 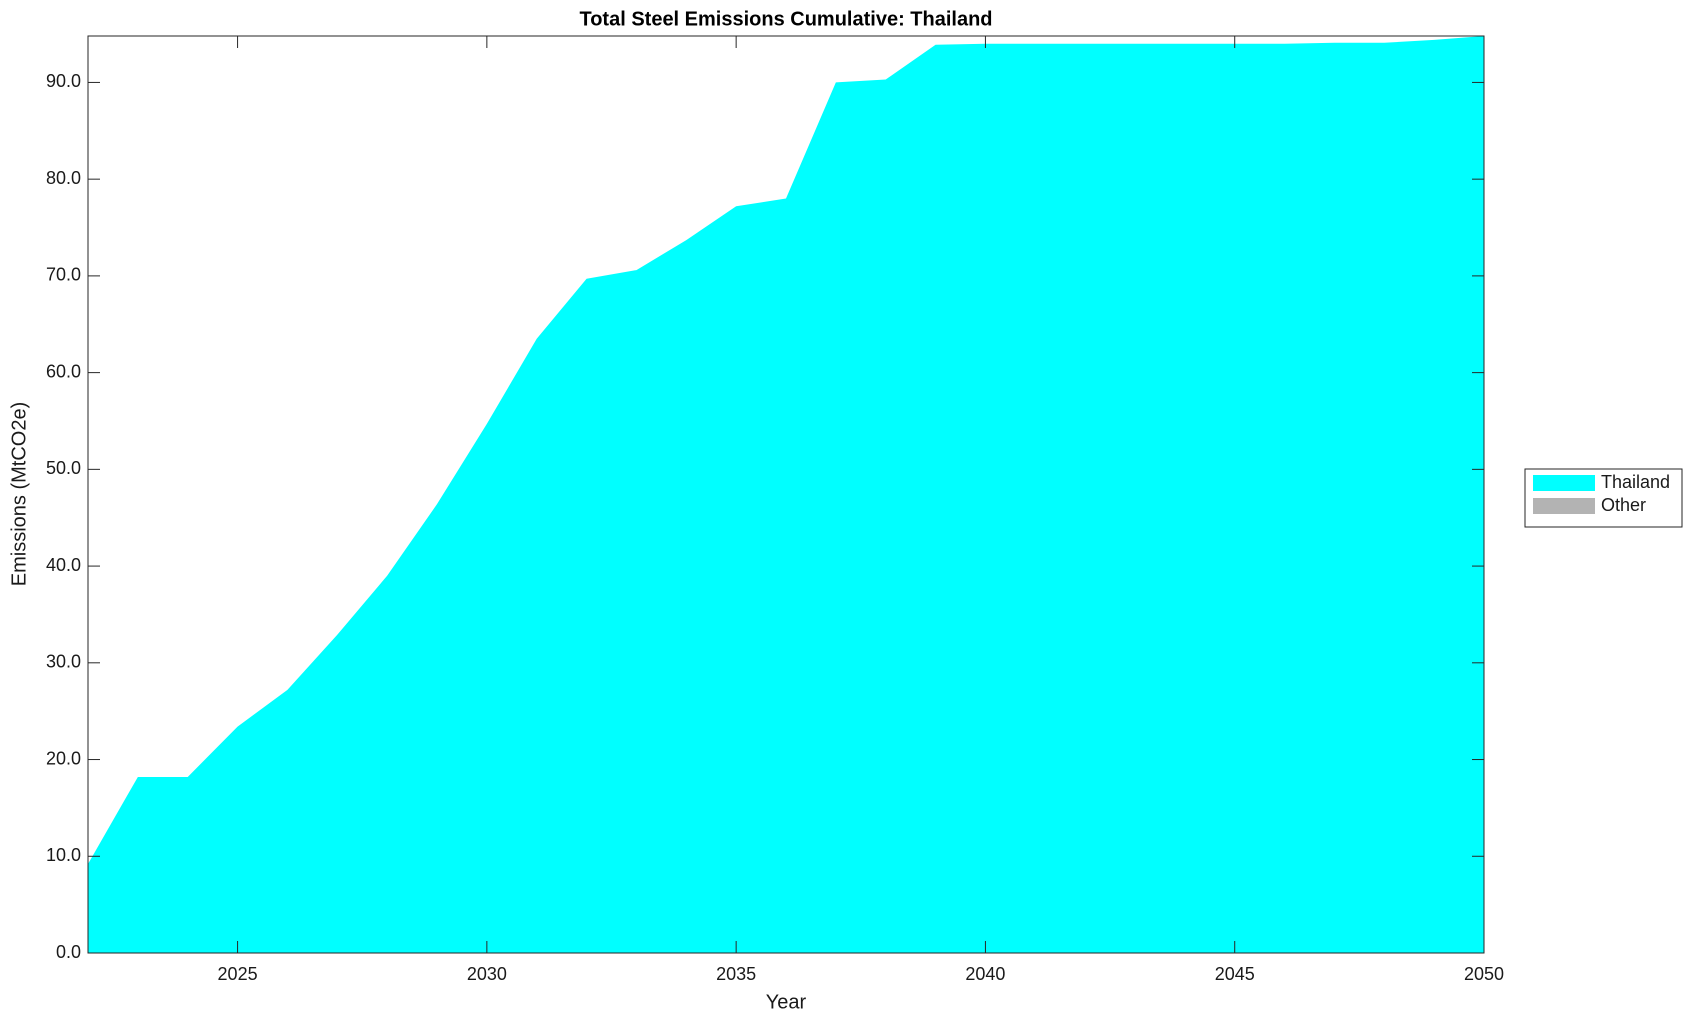 I want to click on legend-label: Other, so click(x=1623, y=505).